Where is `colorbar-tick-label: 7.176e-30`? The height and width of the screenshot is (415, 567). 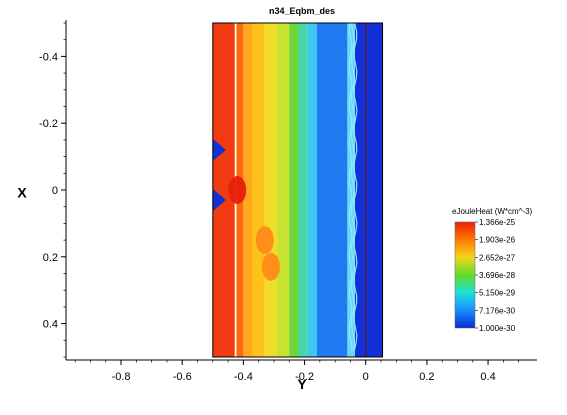 colorbar-tick-label: 7.176e-30 is located at coordinates (497, 310).